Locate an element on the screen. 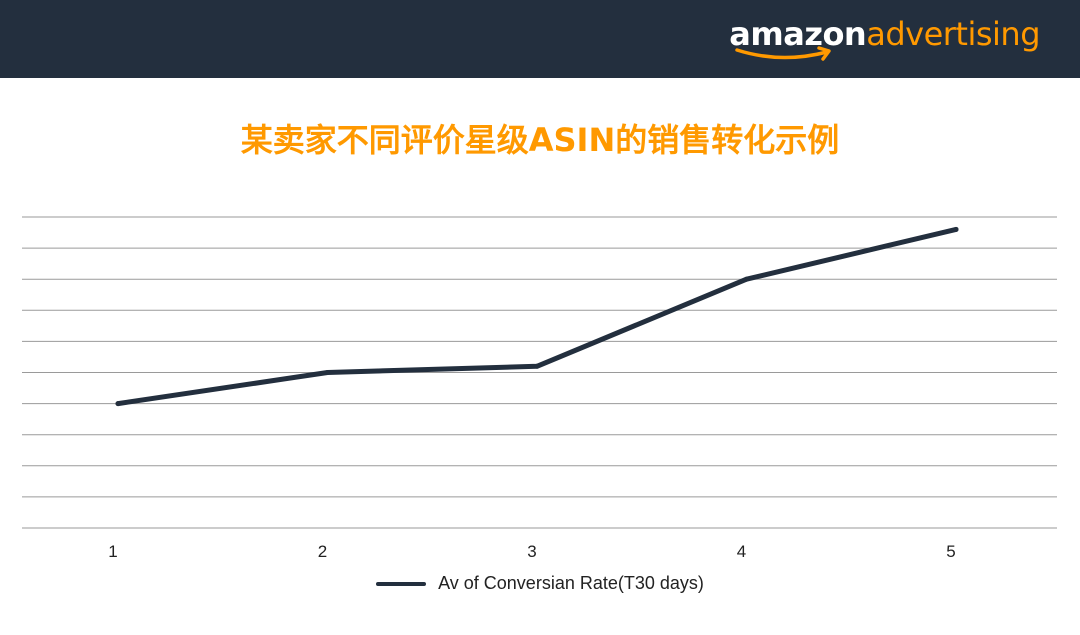  legend: Av of Conversian Rate(T30 days) is located at coordinates (540, 583).